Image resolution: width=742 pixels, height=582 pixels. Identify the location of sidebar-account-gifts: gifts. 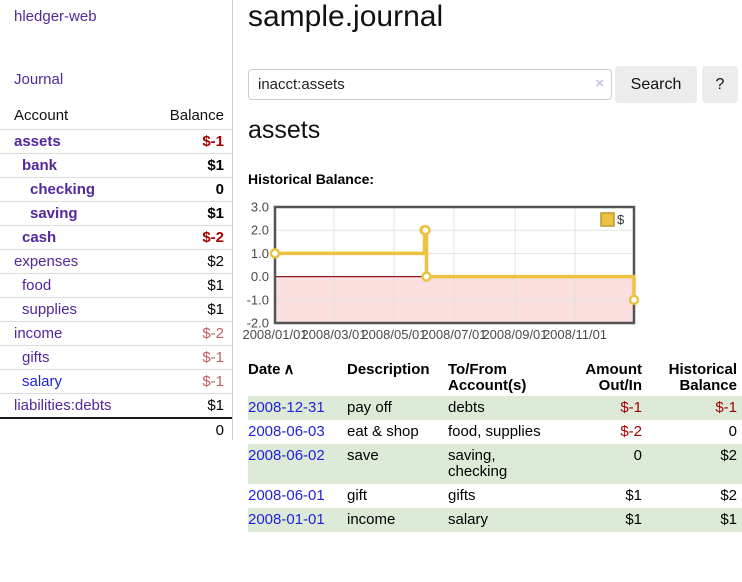
(36, 357).